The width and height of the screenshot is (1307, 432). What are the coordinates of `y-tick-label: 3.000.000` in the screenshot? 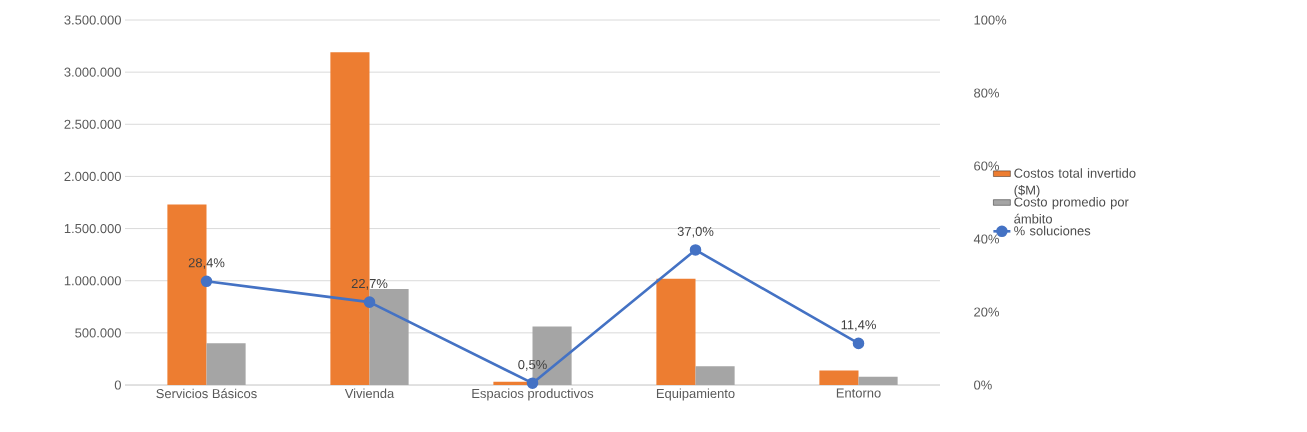 It's located at (92, 72).